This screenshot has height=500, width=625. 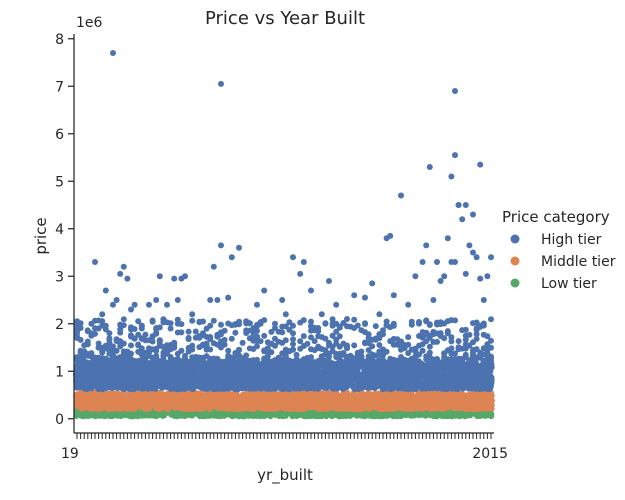 I want to click on chart-title: Price vs Year Built, so click(x=285, y=18).